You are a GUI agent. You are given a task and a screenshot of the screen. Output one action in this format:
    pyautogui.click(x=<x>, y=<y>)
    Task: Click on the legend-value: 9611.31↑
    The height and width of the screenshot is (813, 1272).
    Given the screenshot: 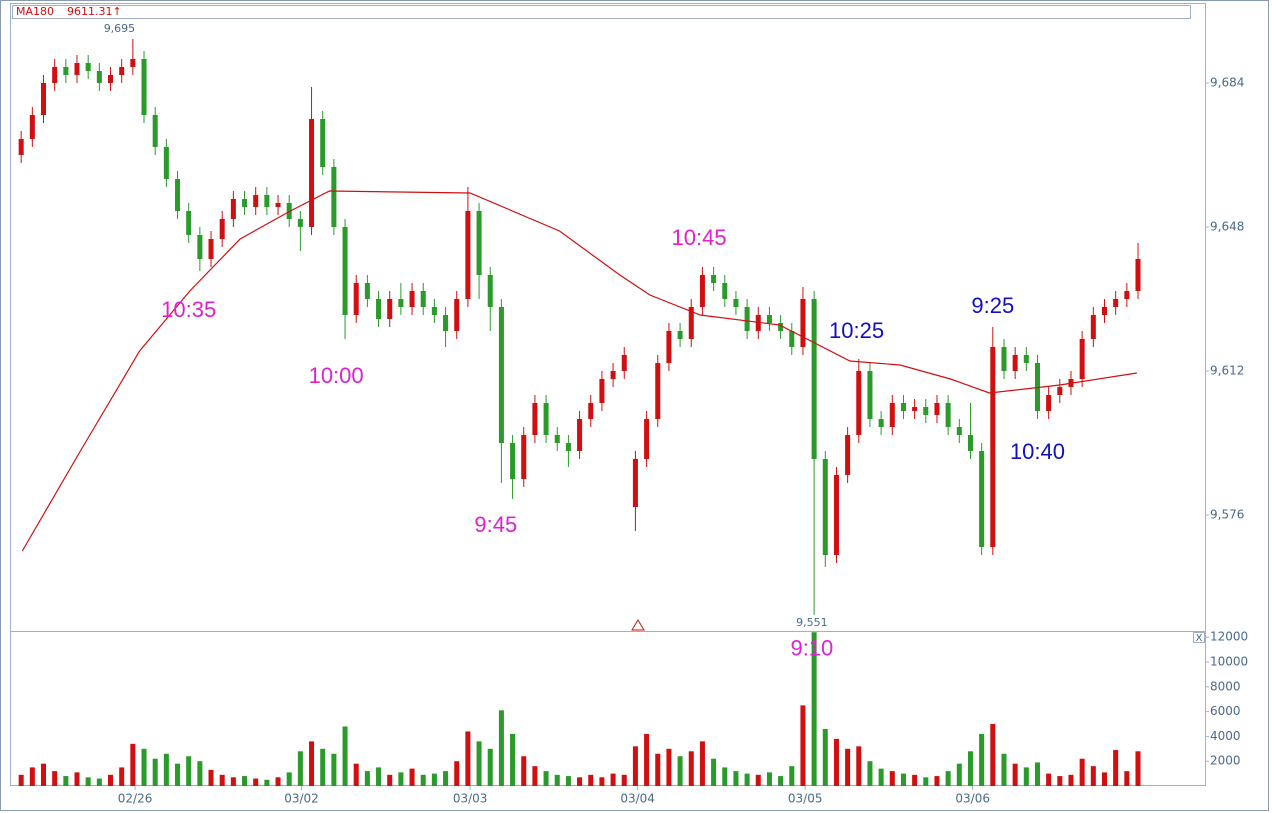 What is the action you would take?
    pyautogui.click(x=94, y=11)
    